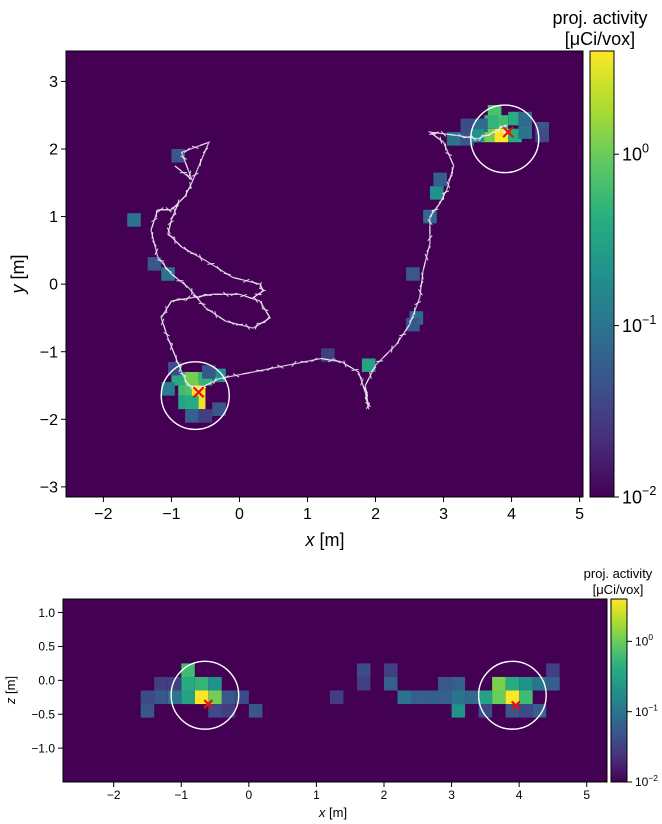  Describe the element at coordinates (43, 714) in the screenshot. I see `y-tick-label: −0.5` at that location.